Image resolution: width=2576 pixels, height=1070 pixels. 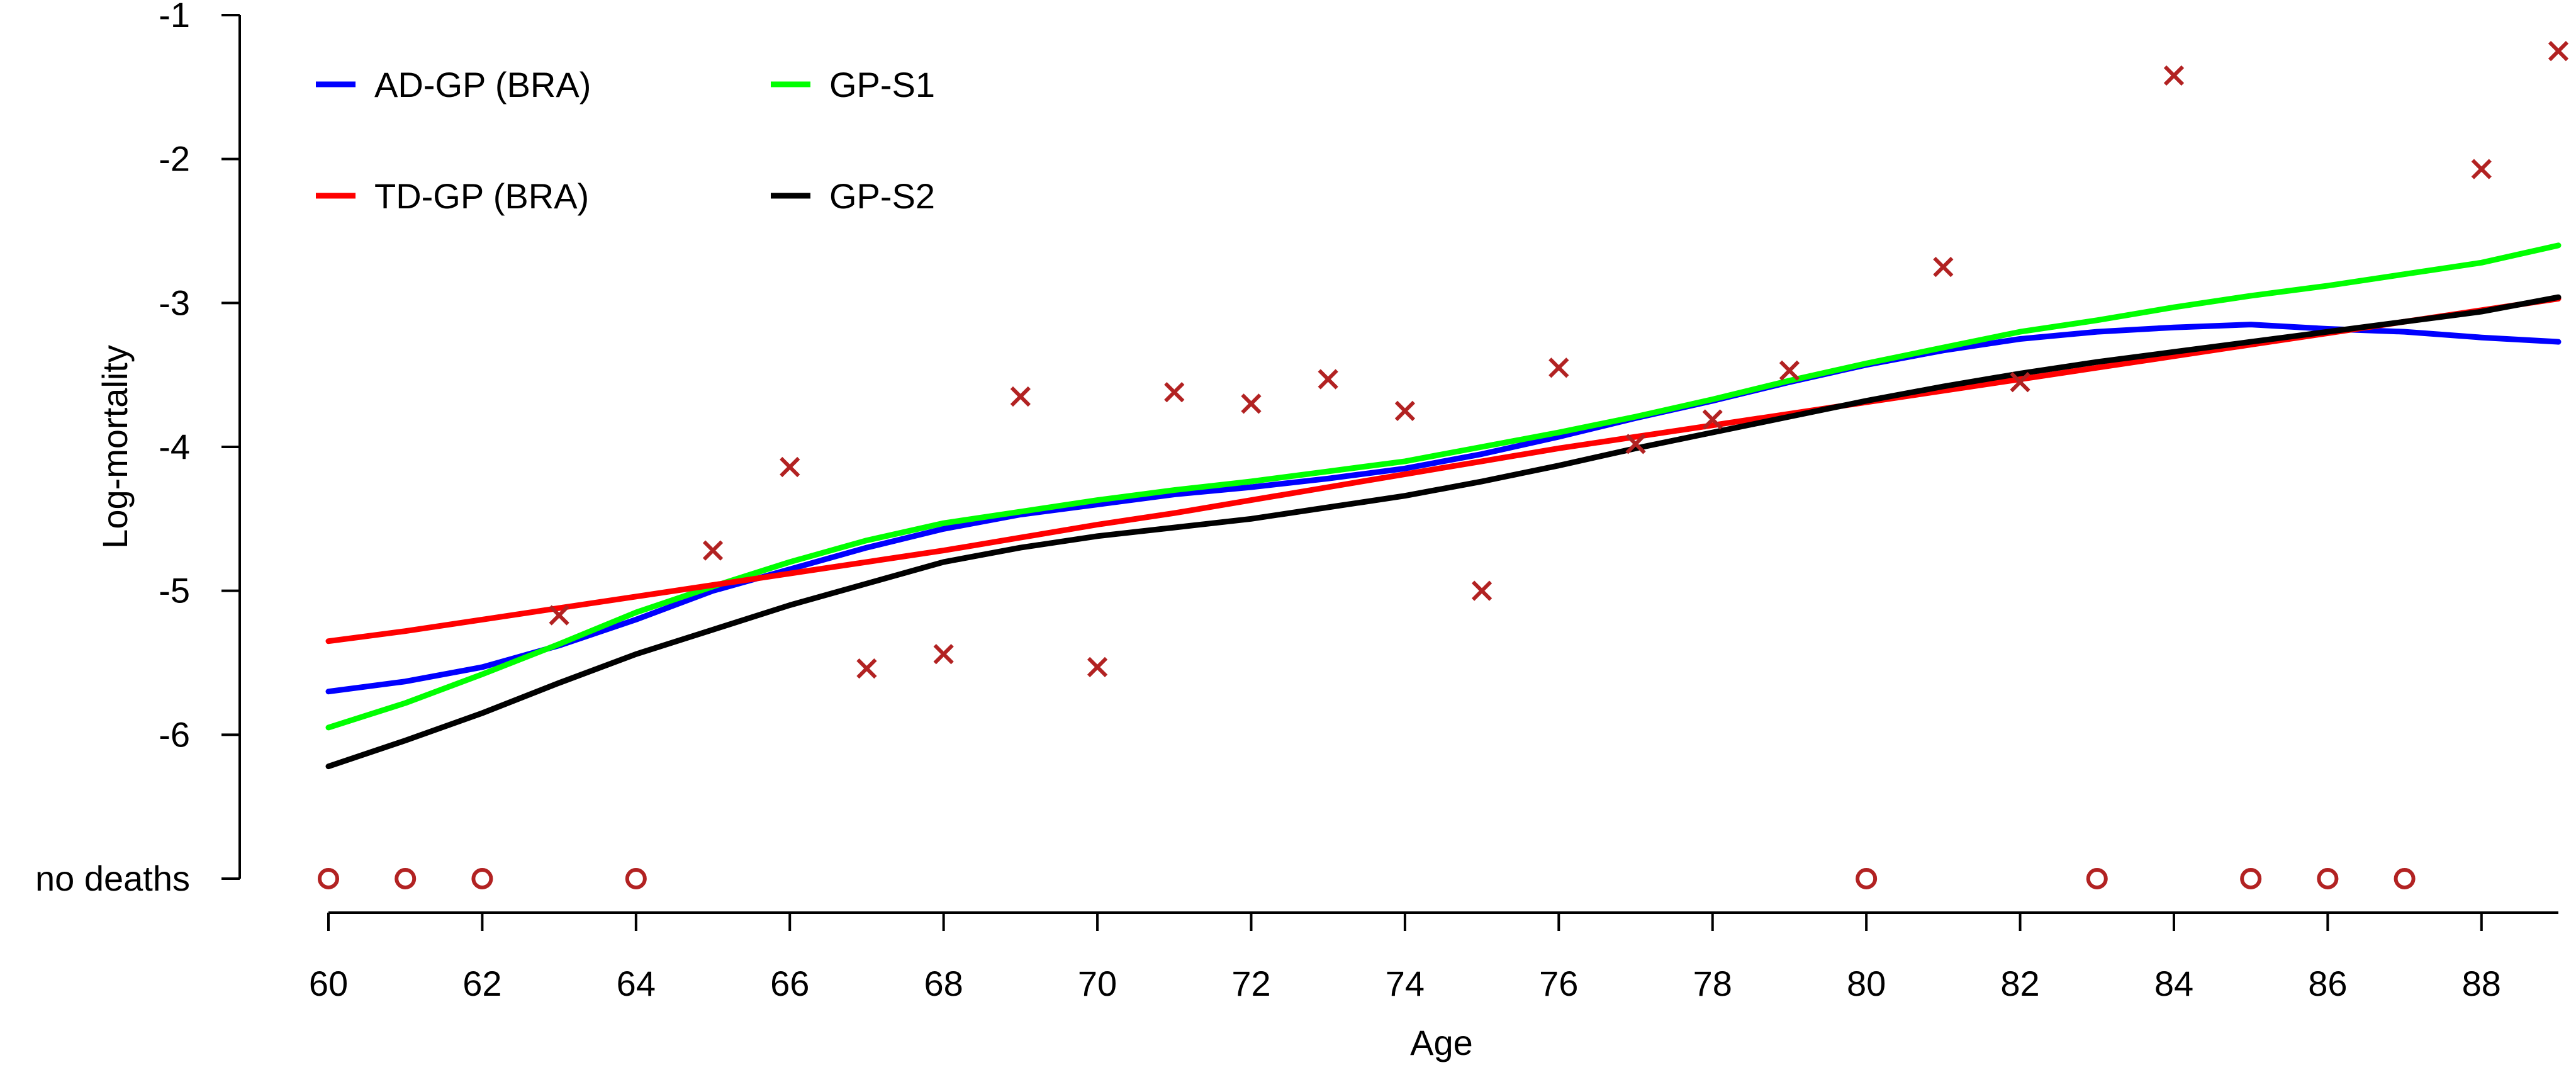 I want to click on x-tick-label: 66, so click(x=789, y=983).